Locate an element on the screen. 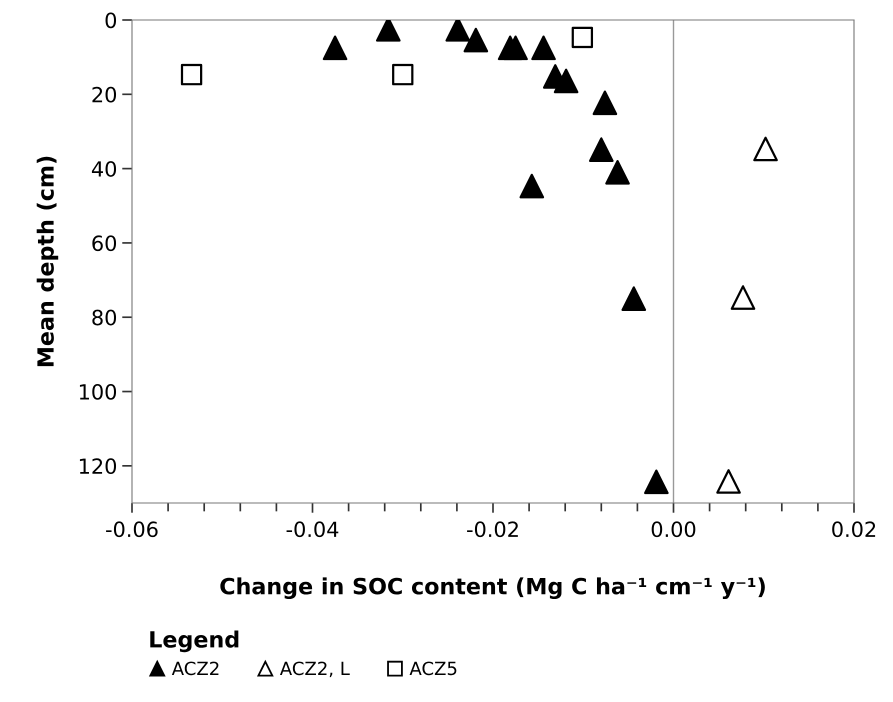 Image resolution: width=893 pixels, height=702 pixels. y-tick-label: 80 is located at coordinates (104, 318).